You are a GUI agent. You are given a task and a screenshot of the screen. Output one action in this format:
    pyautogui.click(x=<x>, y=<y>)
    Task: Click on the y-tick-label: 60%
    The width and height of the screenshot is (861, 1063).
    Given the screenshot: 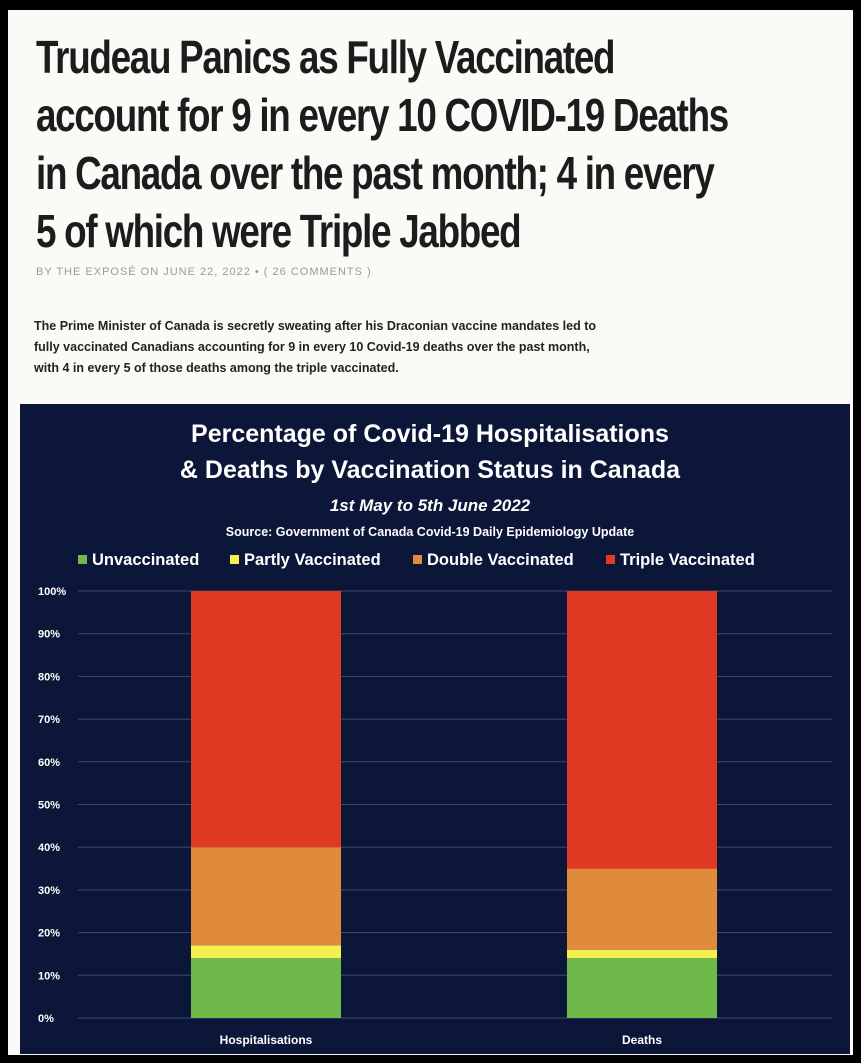 What is the action you would take?
    pyautogui.click(x=49, y=763)
    